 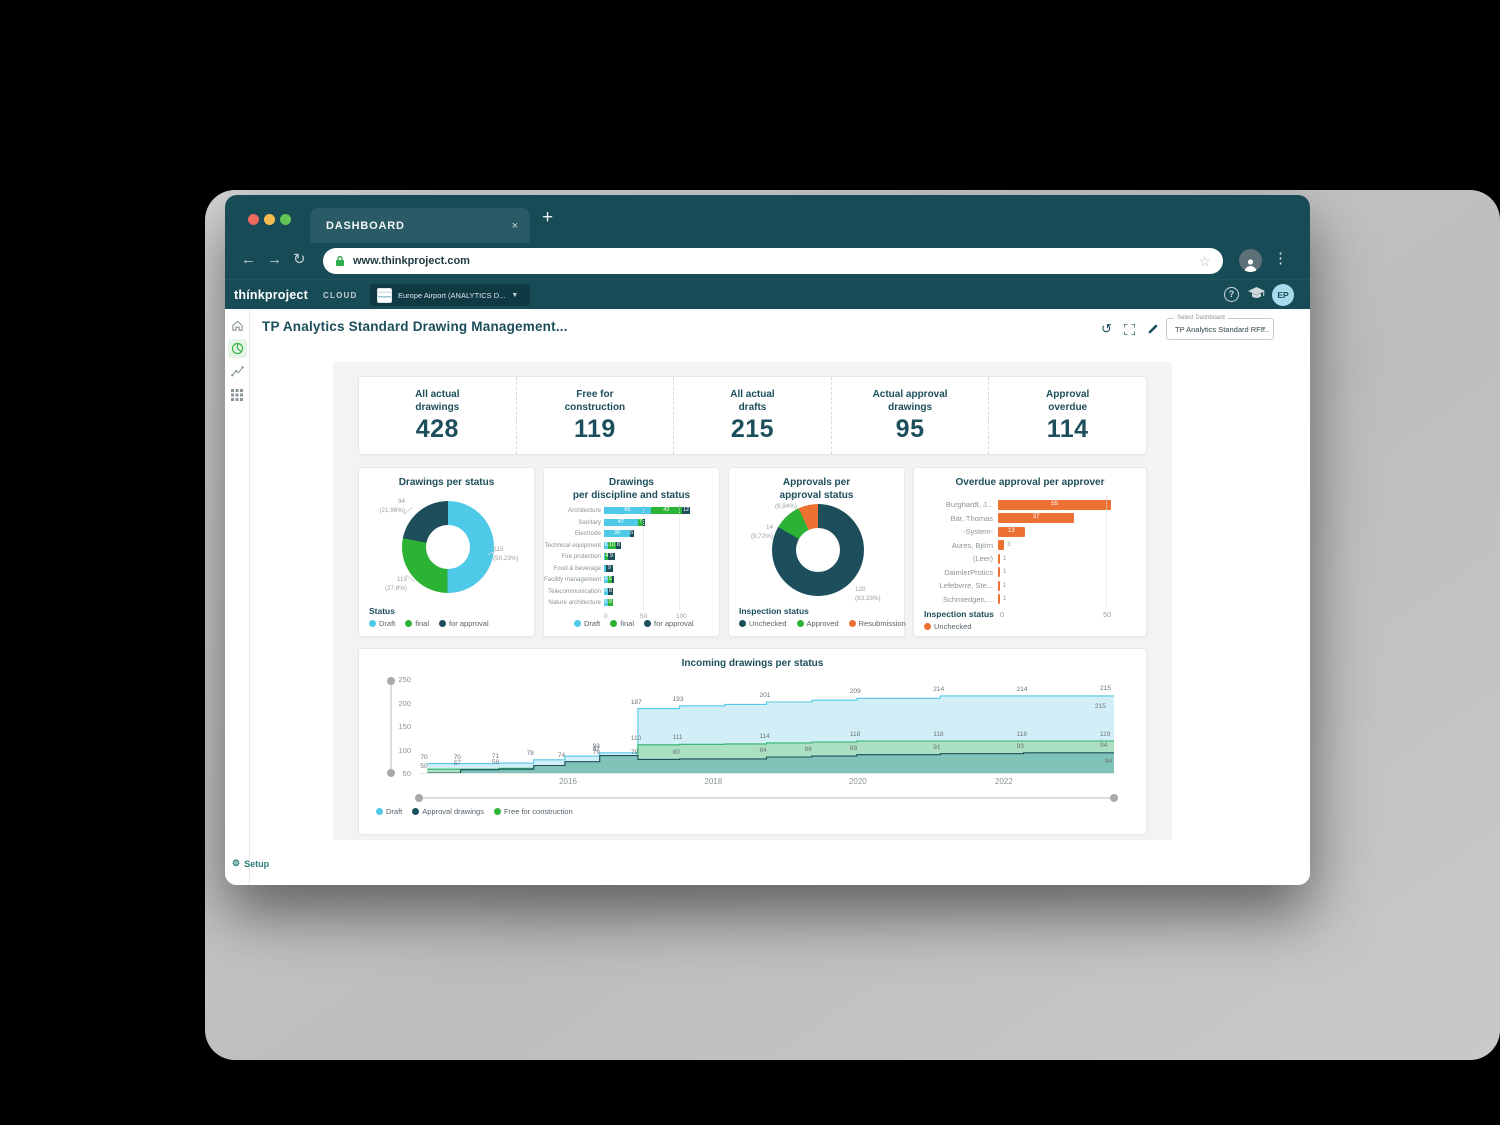 What do you see at coordinates (237, 328) in the screenshot?
I see `home-icon` at bounding box center [237, 328].